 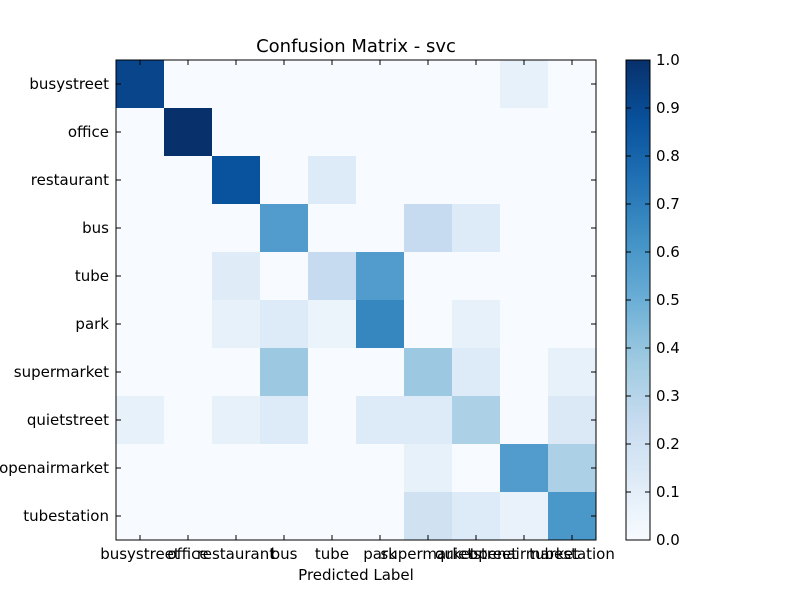 What do you see at coordinates (88, 132) in the screenshot?
I see `y-tick-label: office` at bounding box center [88, 132].